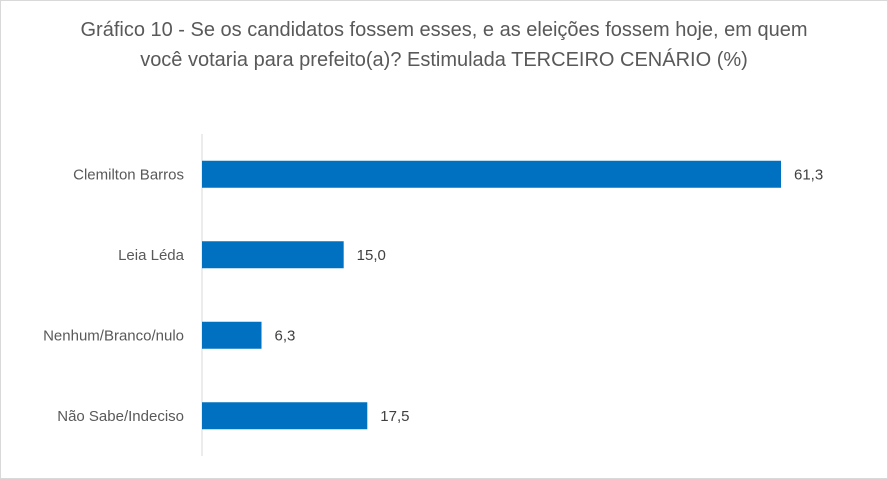 This screenshot has width=888, height=479. I want to click on data-label: 6,3, so click(285, 335).